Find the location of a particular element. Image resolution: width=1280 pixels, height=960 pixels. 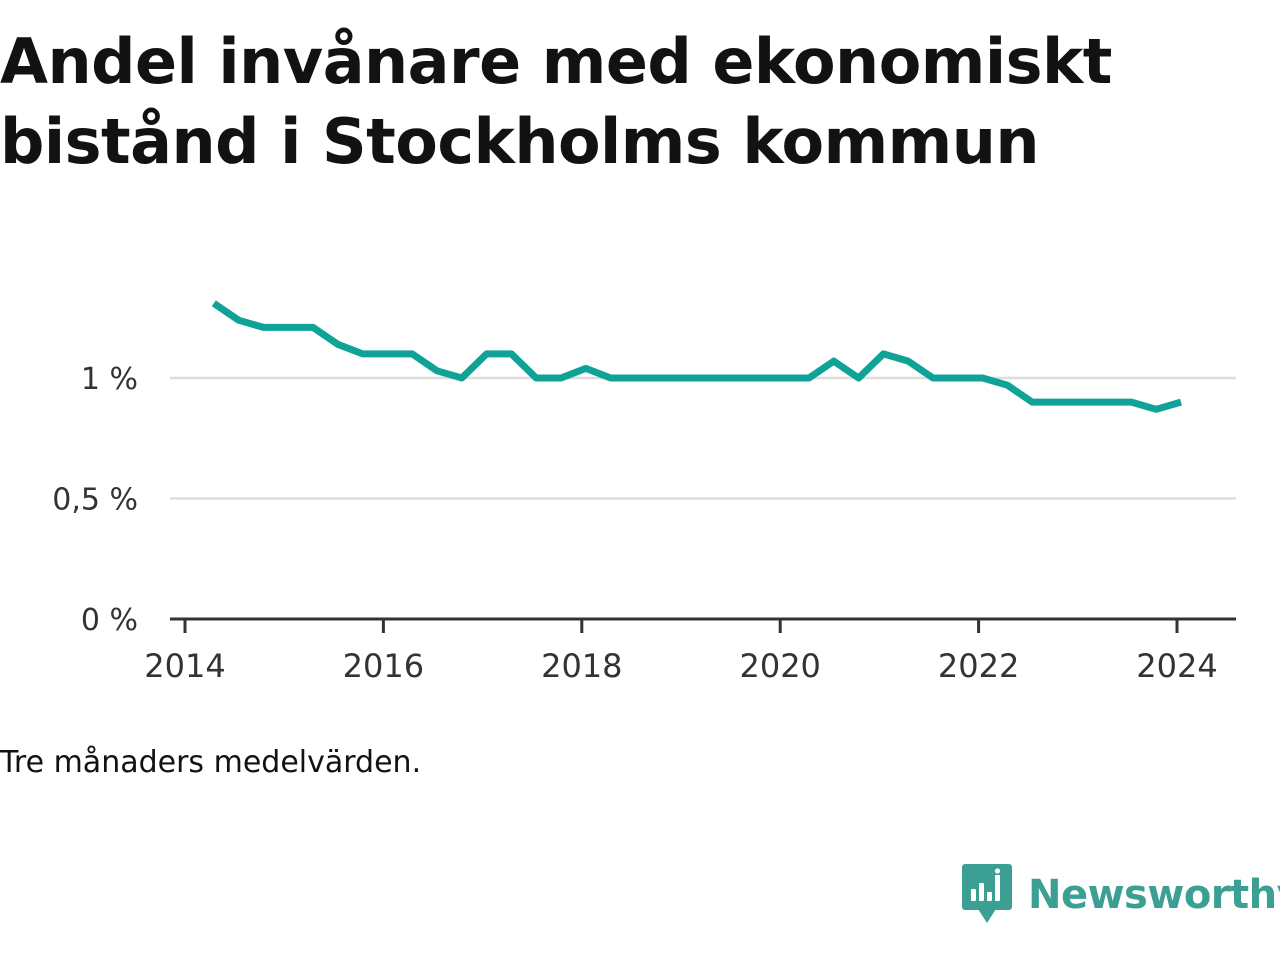

brand-name: Newsworthy is located at coordinates (1154, 895).